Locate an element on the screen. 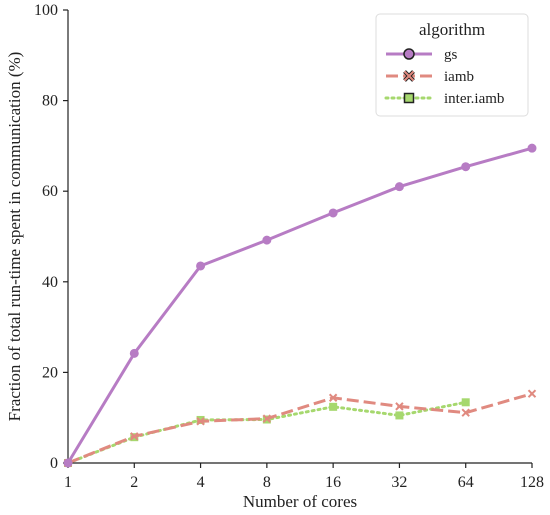 This screenshot has height=515, width=550. legend-label: gs is located at coordinates (451, 55).